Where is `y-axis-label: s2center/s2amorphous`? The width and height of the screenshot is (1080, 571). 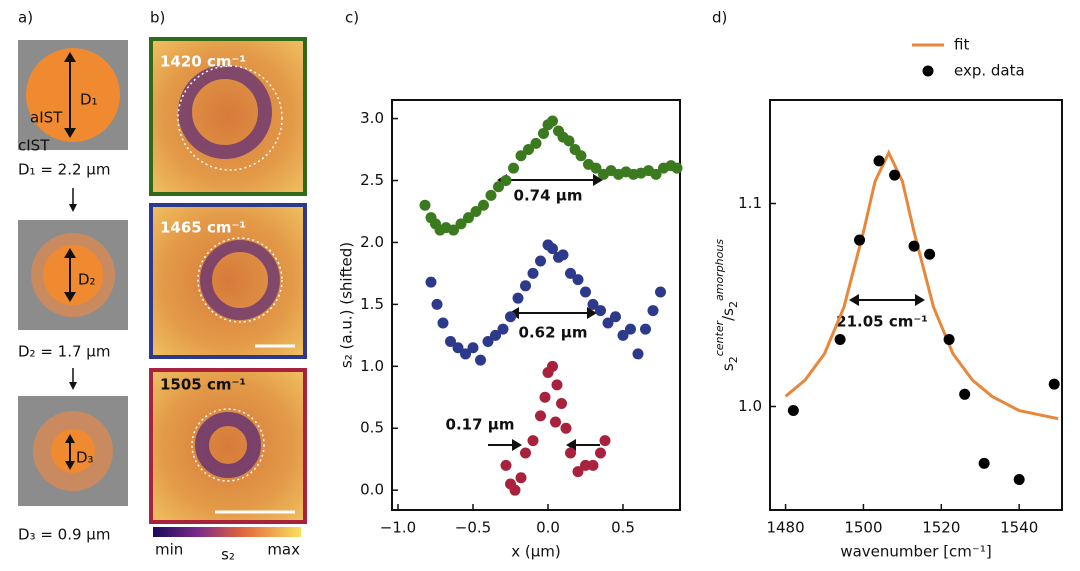
y-axis-label: s2center/s2amorphous is located at coordinates (726, 305).